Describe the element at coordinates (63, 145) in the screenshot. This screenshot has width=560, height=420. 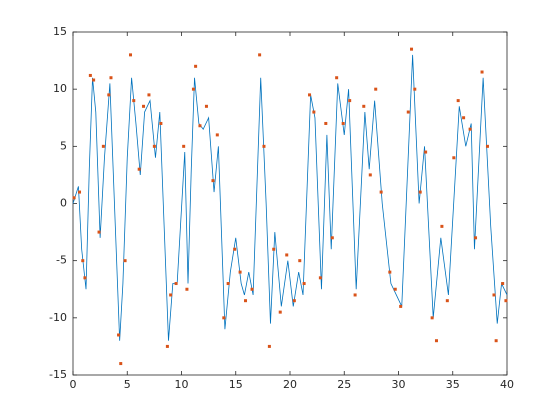
I see `y-tick-label: 5` at that location.